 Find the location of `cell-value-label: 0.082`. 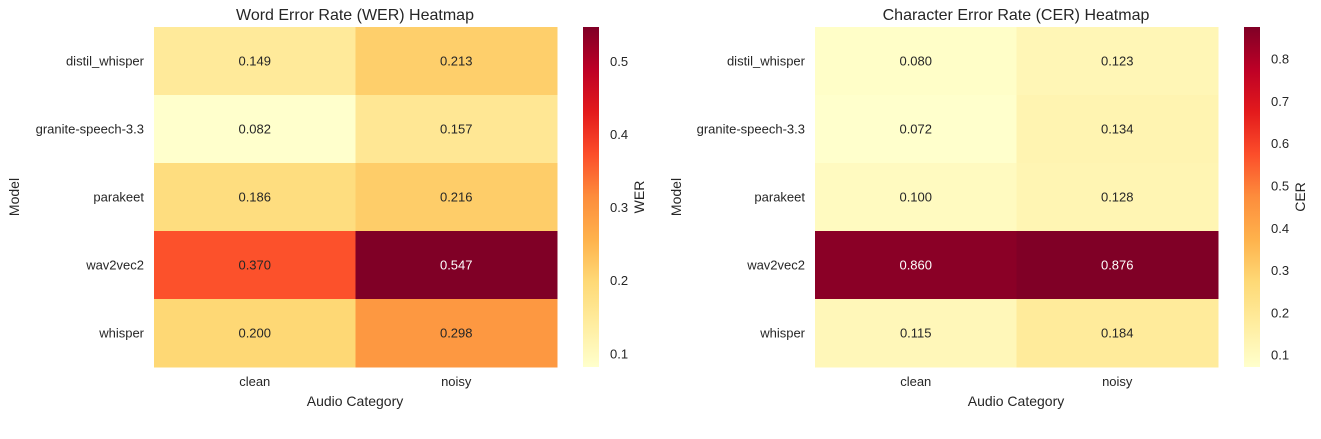

cell-value-label: 0.082 is located at coordinates (254, 129).